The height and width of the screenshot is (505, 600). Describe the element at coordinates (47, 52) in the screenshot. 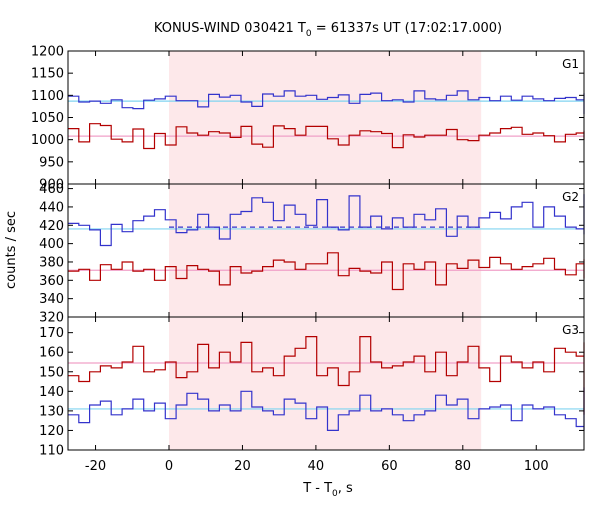

I see `panel-g1-ytick-label: 1200` at that location.